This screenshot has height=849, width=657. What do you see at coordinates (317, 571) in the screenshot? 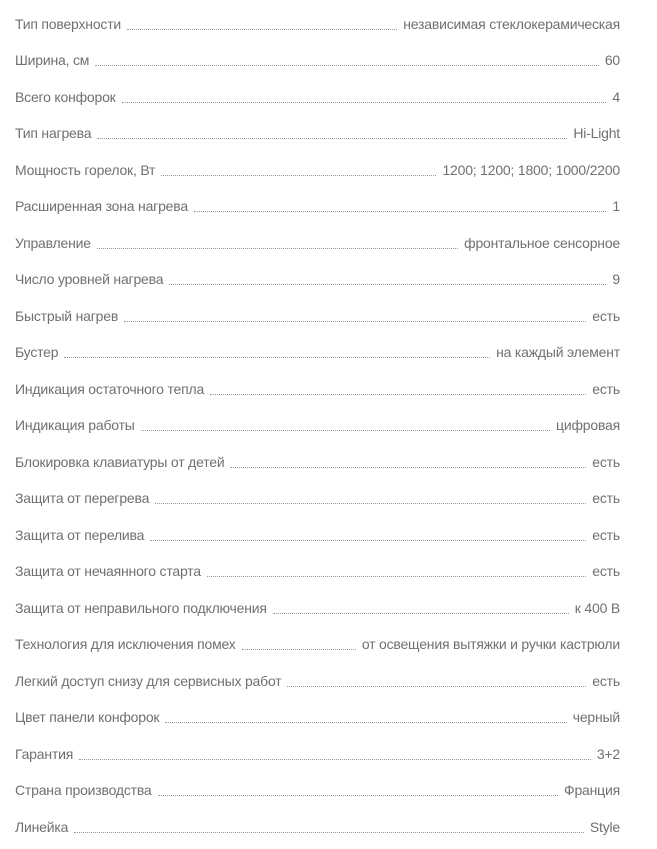
I see `spec-row: Защита от нечаянного старта есть` at bounding box center [317, 571].